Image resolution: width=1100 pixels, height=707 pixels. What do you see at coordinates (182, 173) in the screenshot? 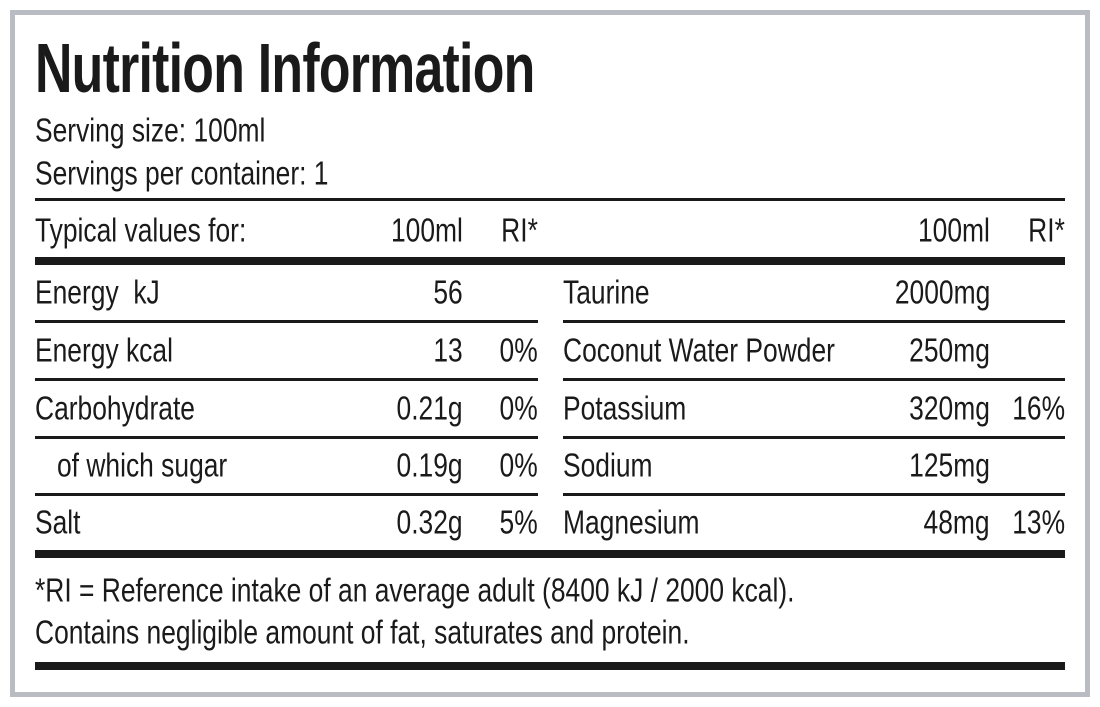
I see `servings-per-container: Servings per container: 1` at bounding box center [182, 173].